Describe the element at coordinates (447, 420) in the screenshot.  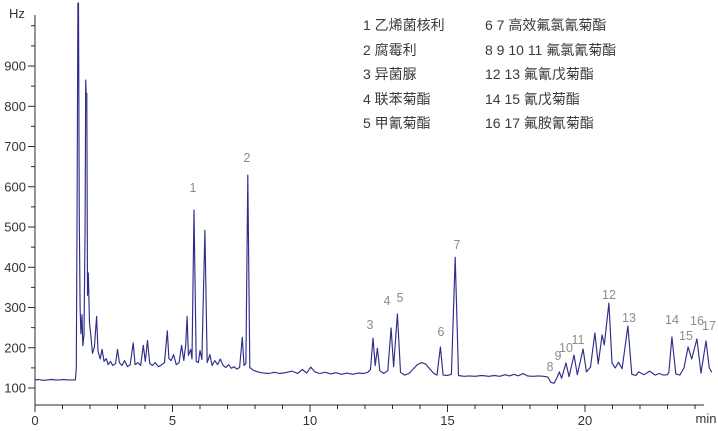
I see `x-tick-label-15: 15` at that location.